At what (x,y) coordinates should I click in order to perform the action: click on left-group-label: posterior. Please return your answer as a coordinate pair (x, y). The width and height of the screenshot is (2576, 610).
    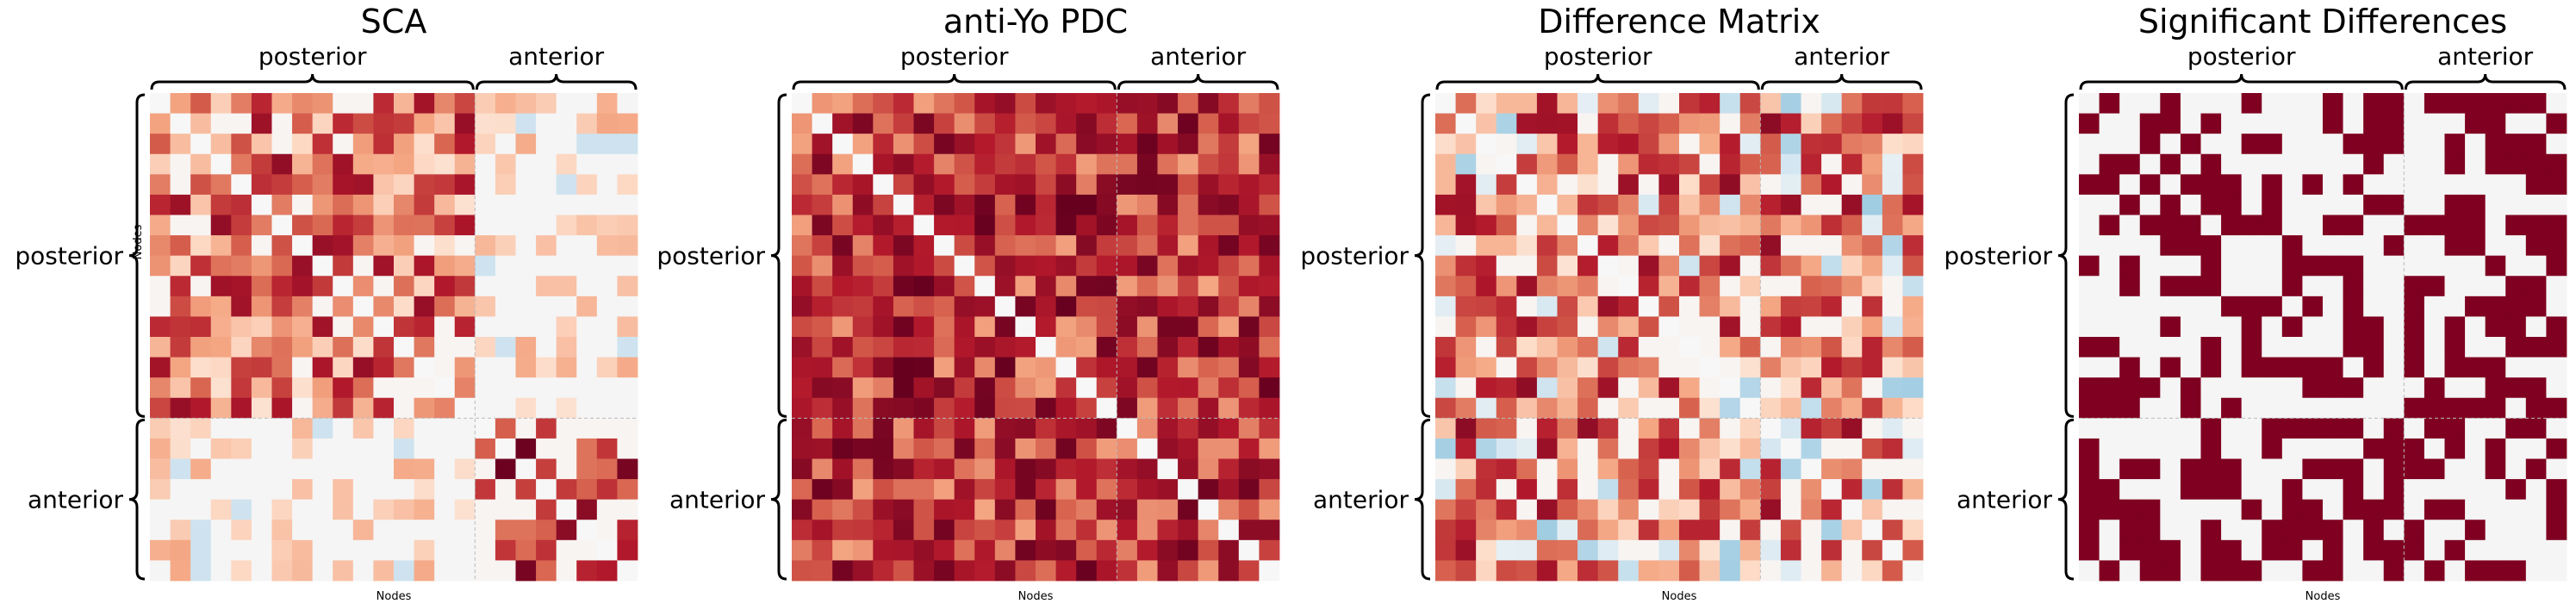
    Looking at the image, I should click on (1998, 256).